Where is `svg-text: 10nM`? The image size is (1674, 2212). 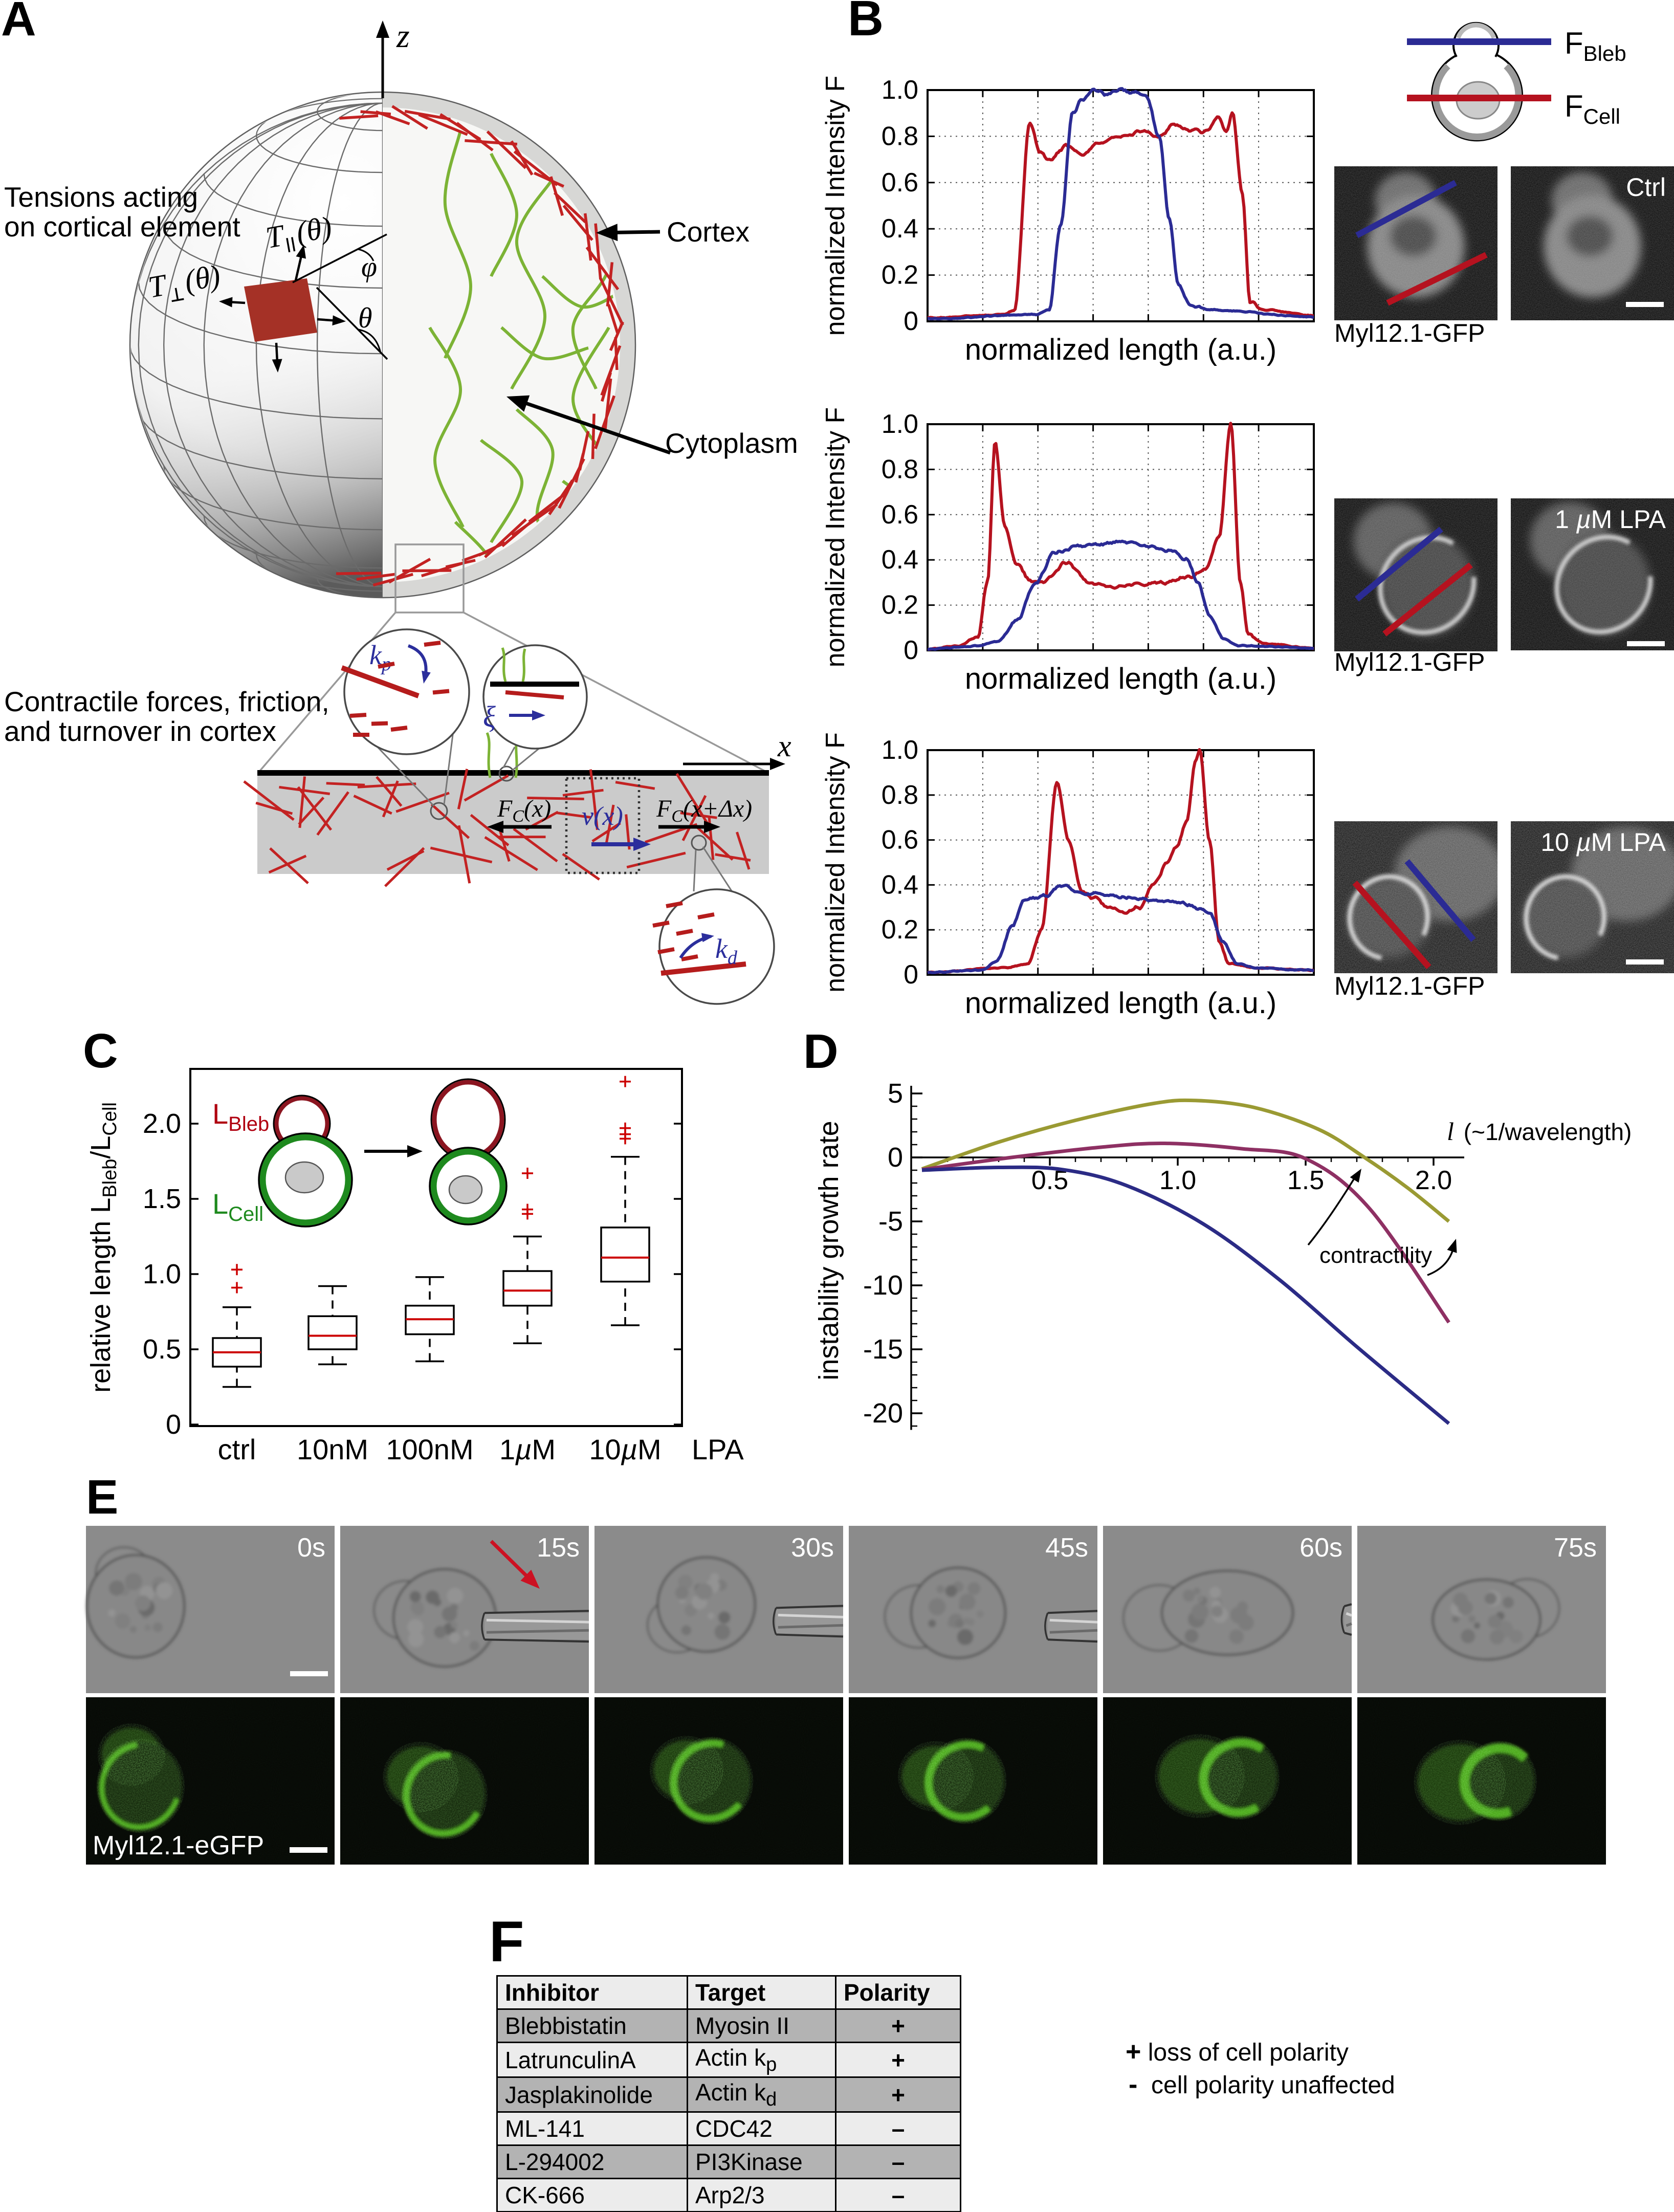 svg-text: 10nM is located at coordinates (332, 1449).